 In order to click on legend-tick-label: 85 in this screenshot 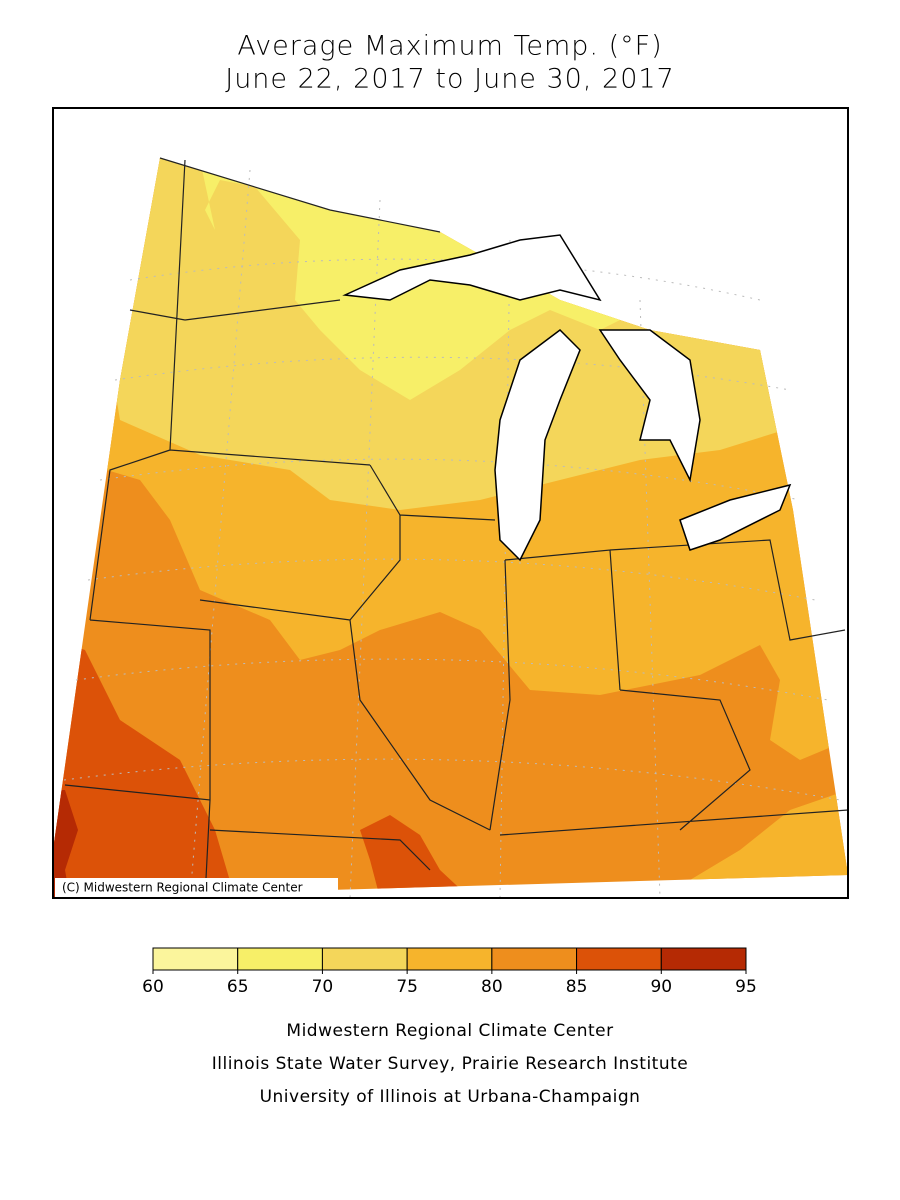, I will do `click(577, 987)`.